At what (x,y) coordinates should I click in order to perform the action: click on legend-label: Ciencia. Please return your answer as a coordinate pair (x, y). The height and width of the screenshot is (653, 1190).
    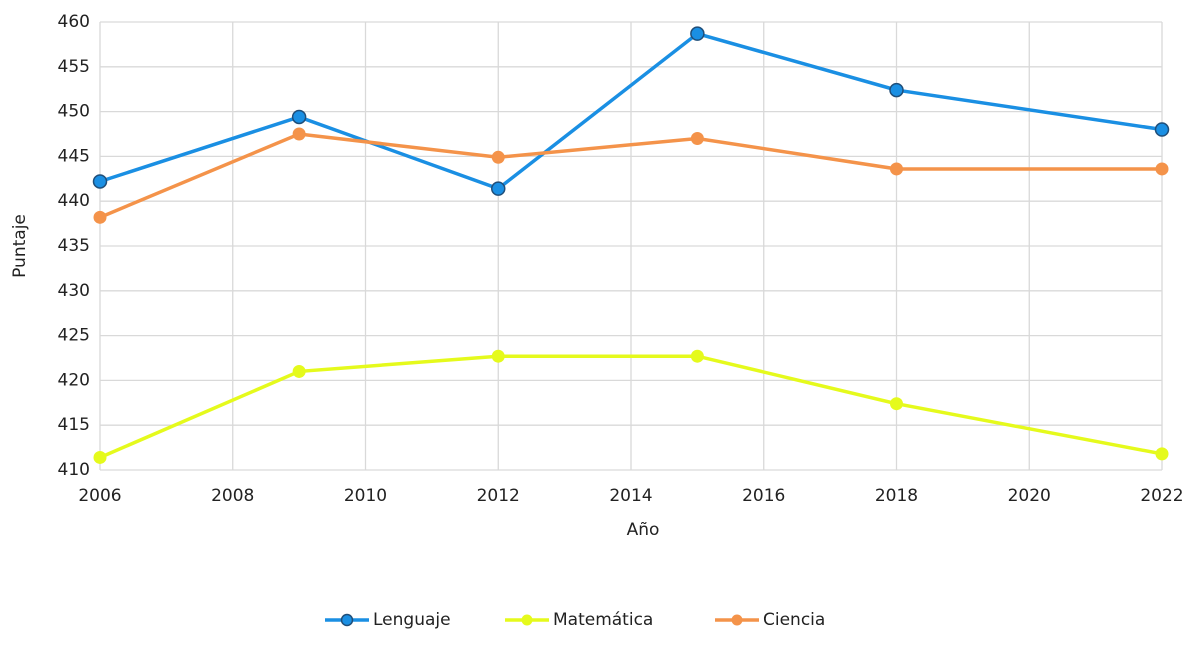
    Looking at the image, I should click on (794, 620).